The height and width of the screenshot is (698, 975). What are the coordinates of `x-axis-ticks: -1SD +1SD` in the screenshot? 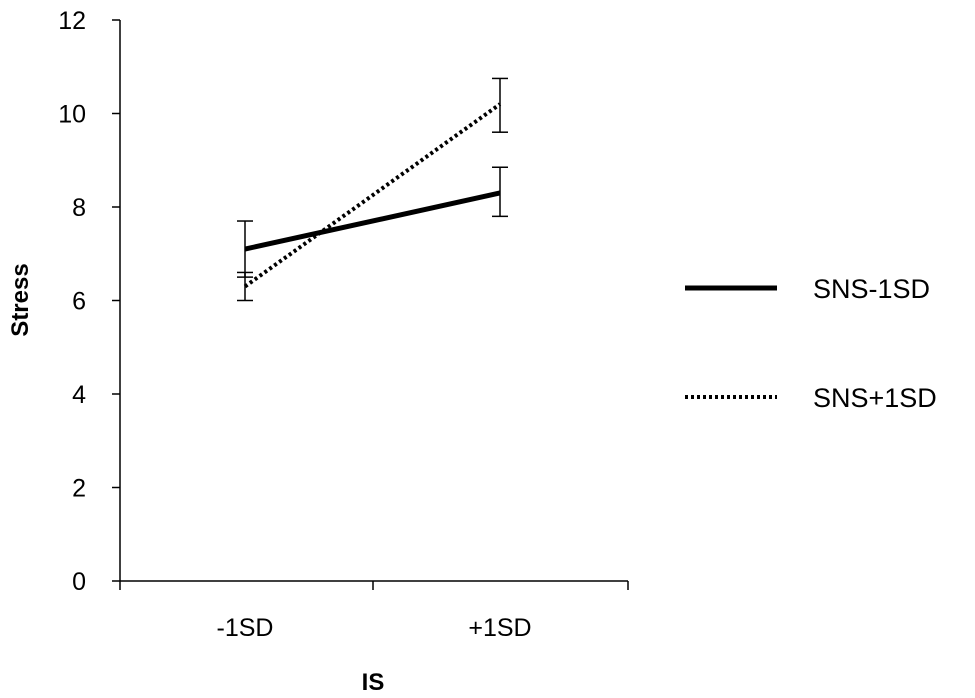 It's located at (374, 611).